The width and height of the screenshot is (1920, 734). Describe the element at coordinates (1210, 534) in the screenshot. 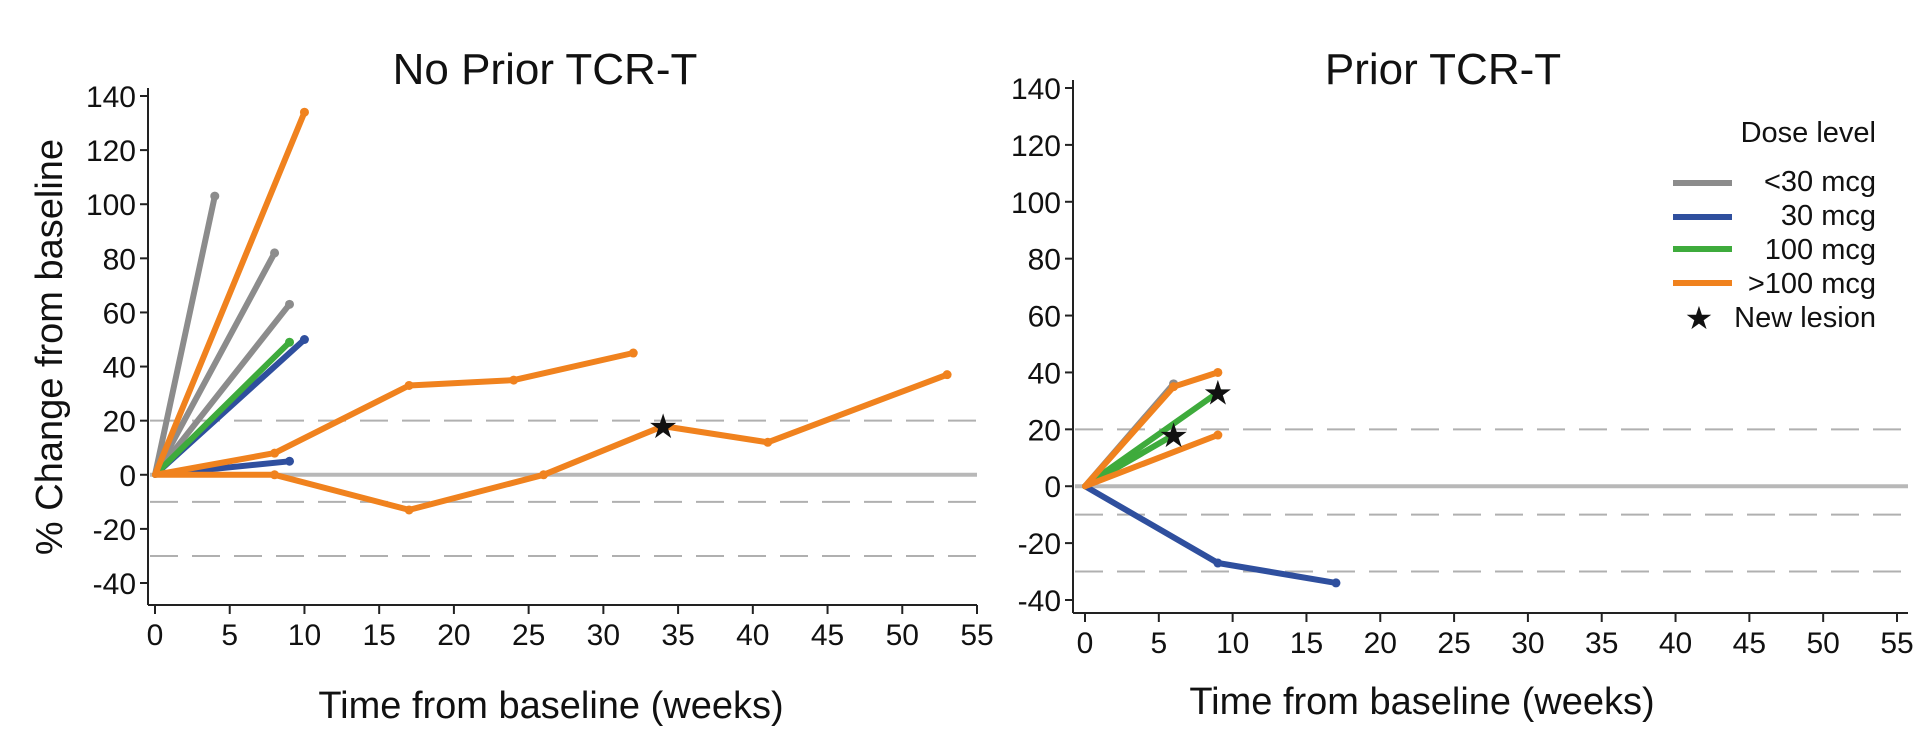

I see `series-line-30-mcg` at that location.